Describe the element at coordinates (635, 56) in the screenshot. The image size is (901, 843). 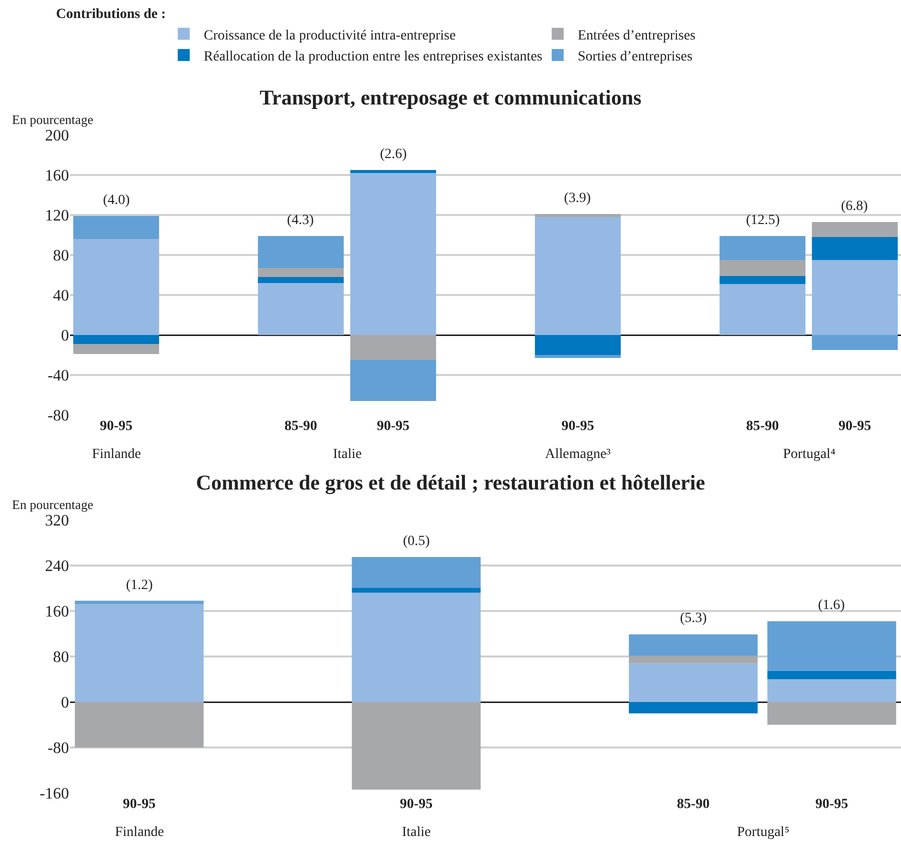
I see `legend-label: Sorties d’entreprises` at that location.